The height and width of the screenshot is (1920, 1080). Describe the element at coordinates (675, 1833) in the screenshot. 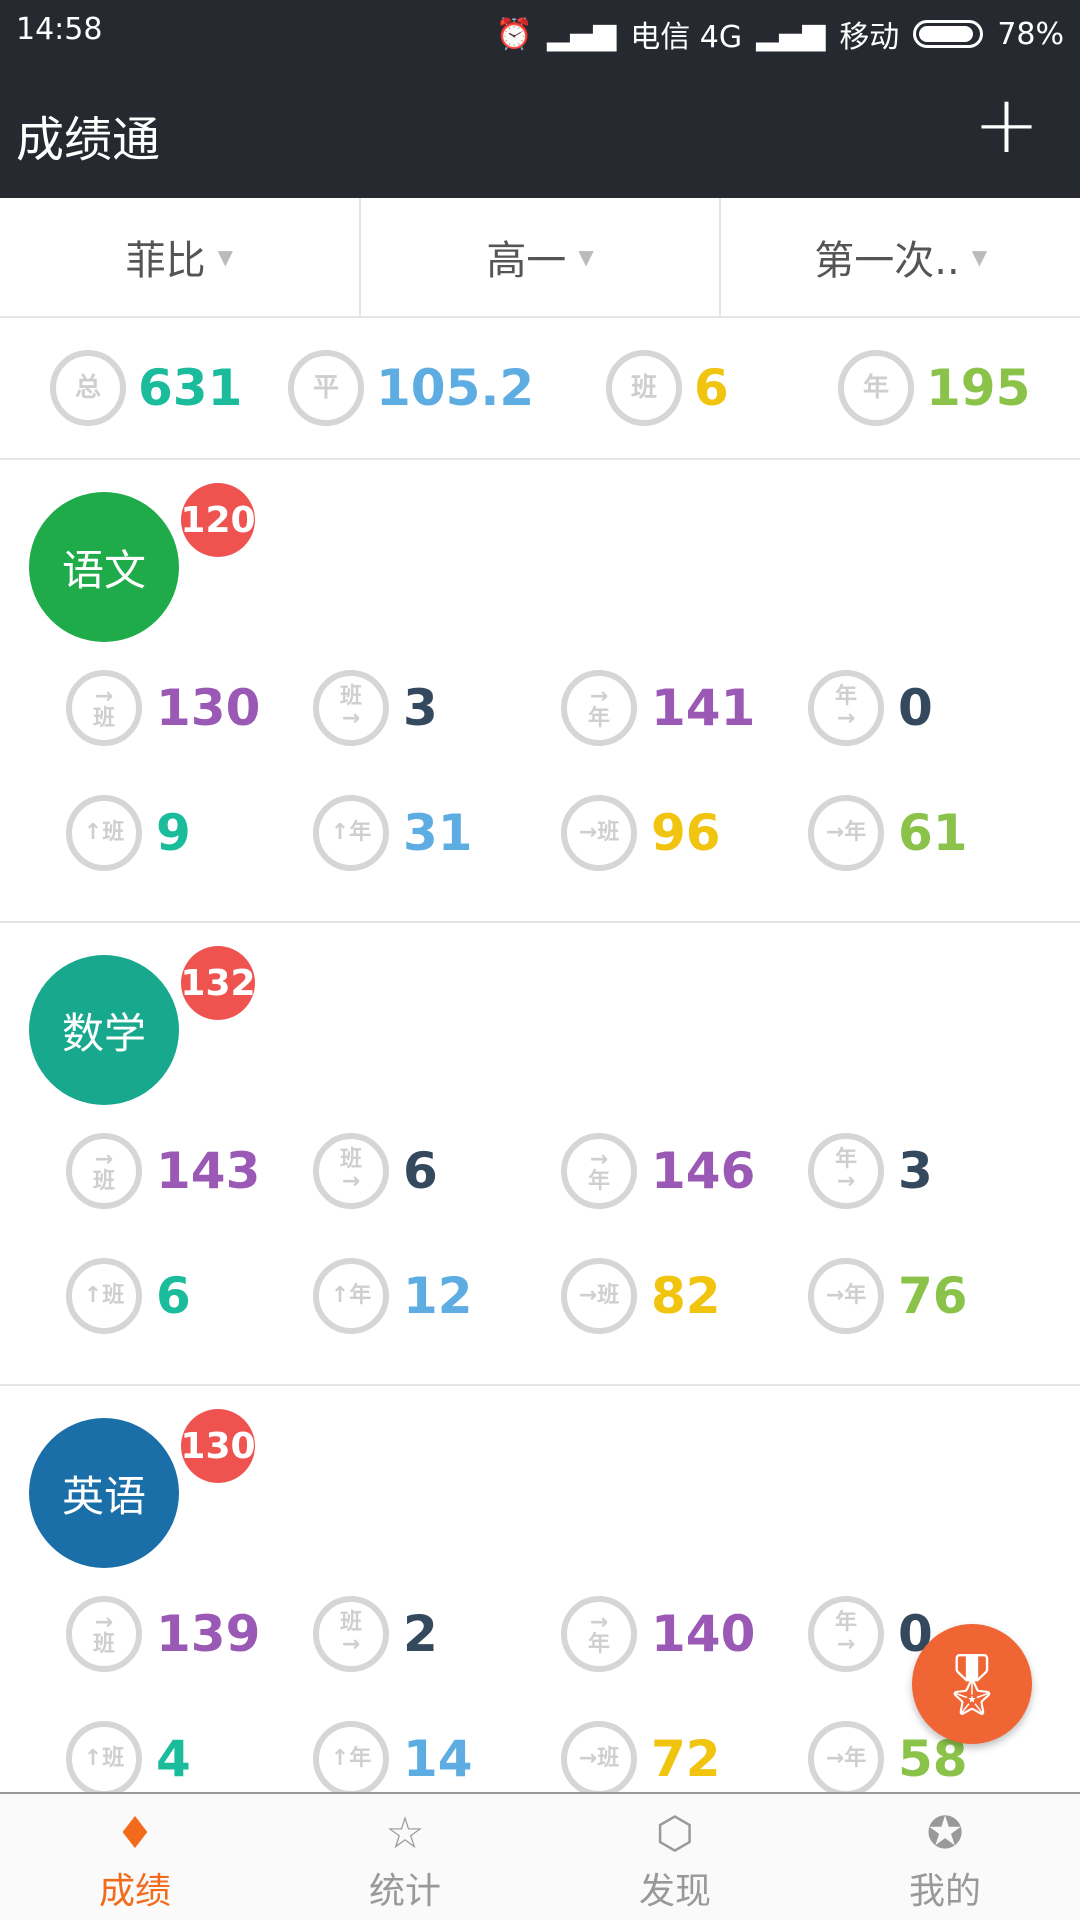

I see `tab-icon: ⬡` at that location.